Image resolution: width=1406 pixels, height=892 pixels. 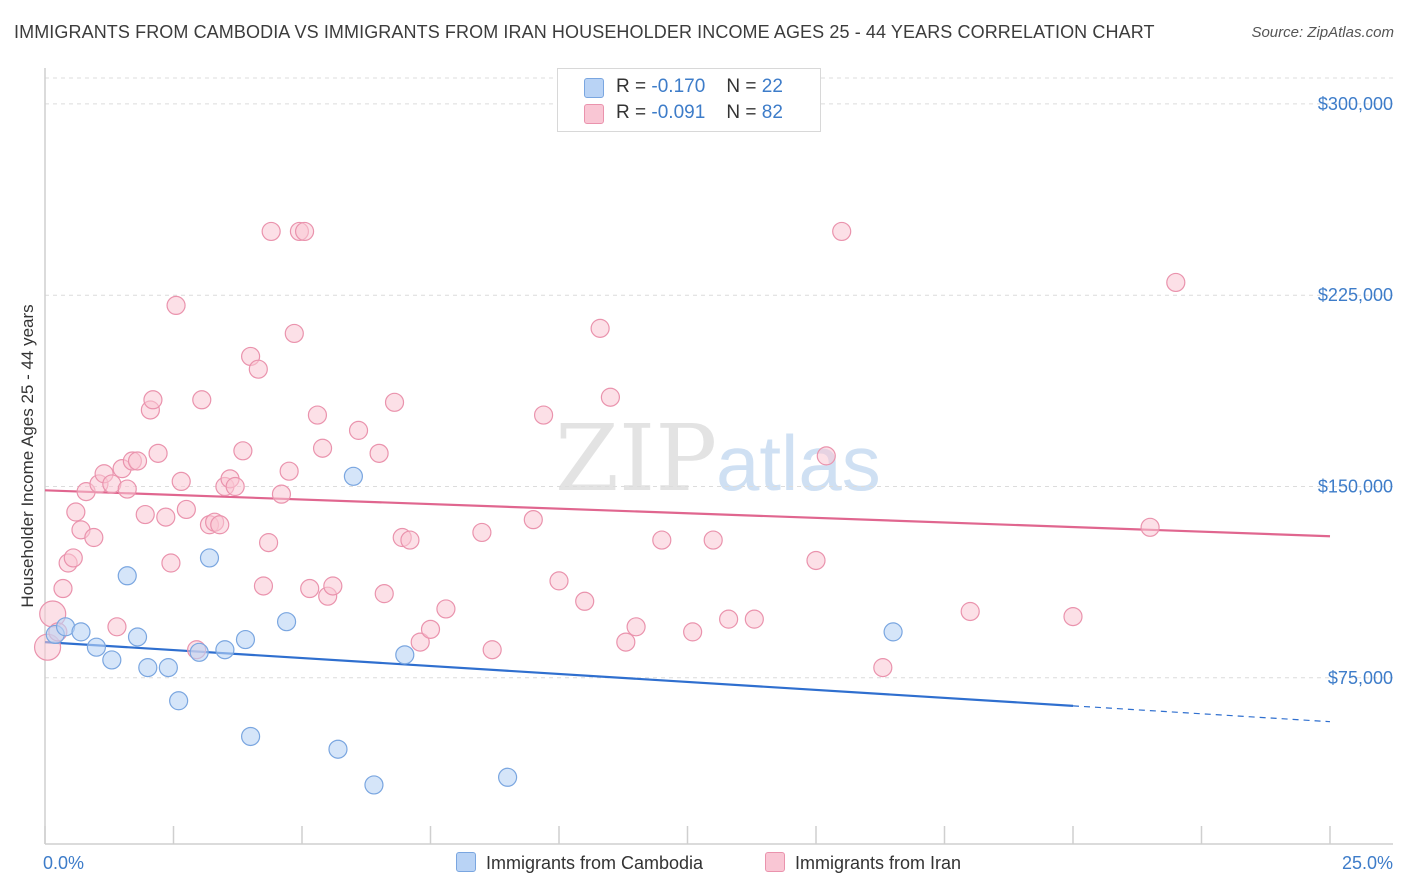 I want to click on r-label: R =, so click(x=631, y=86).